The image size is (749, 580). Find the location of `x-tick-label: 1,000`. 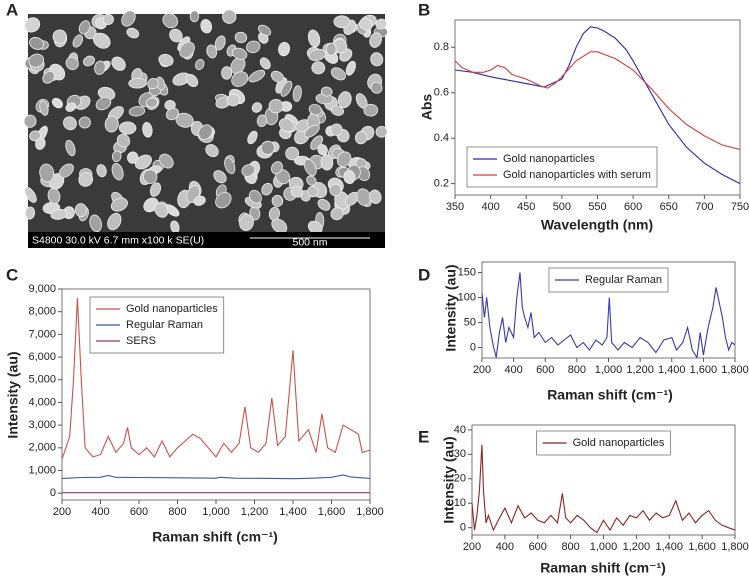

x-tick-label: 1,000 is located at coordinates (216, 512).